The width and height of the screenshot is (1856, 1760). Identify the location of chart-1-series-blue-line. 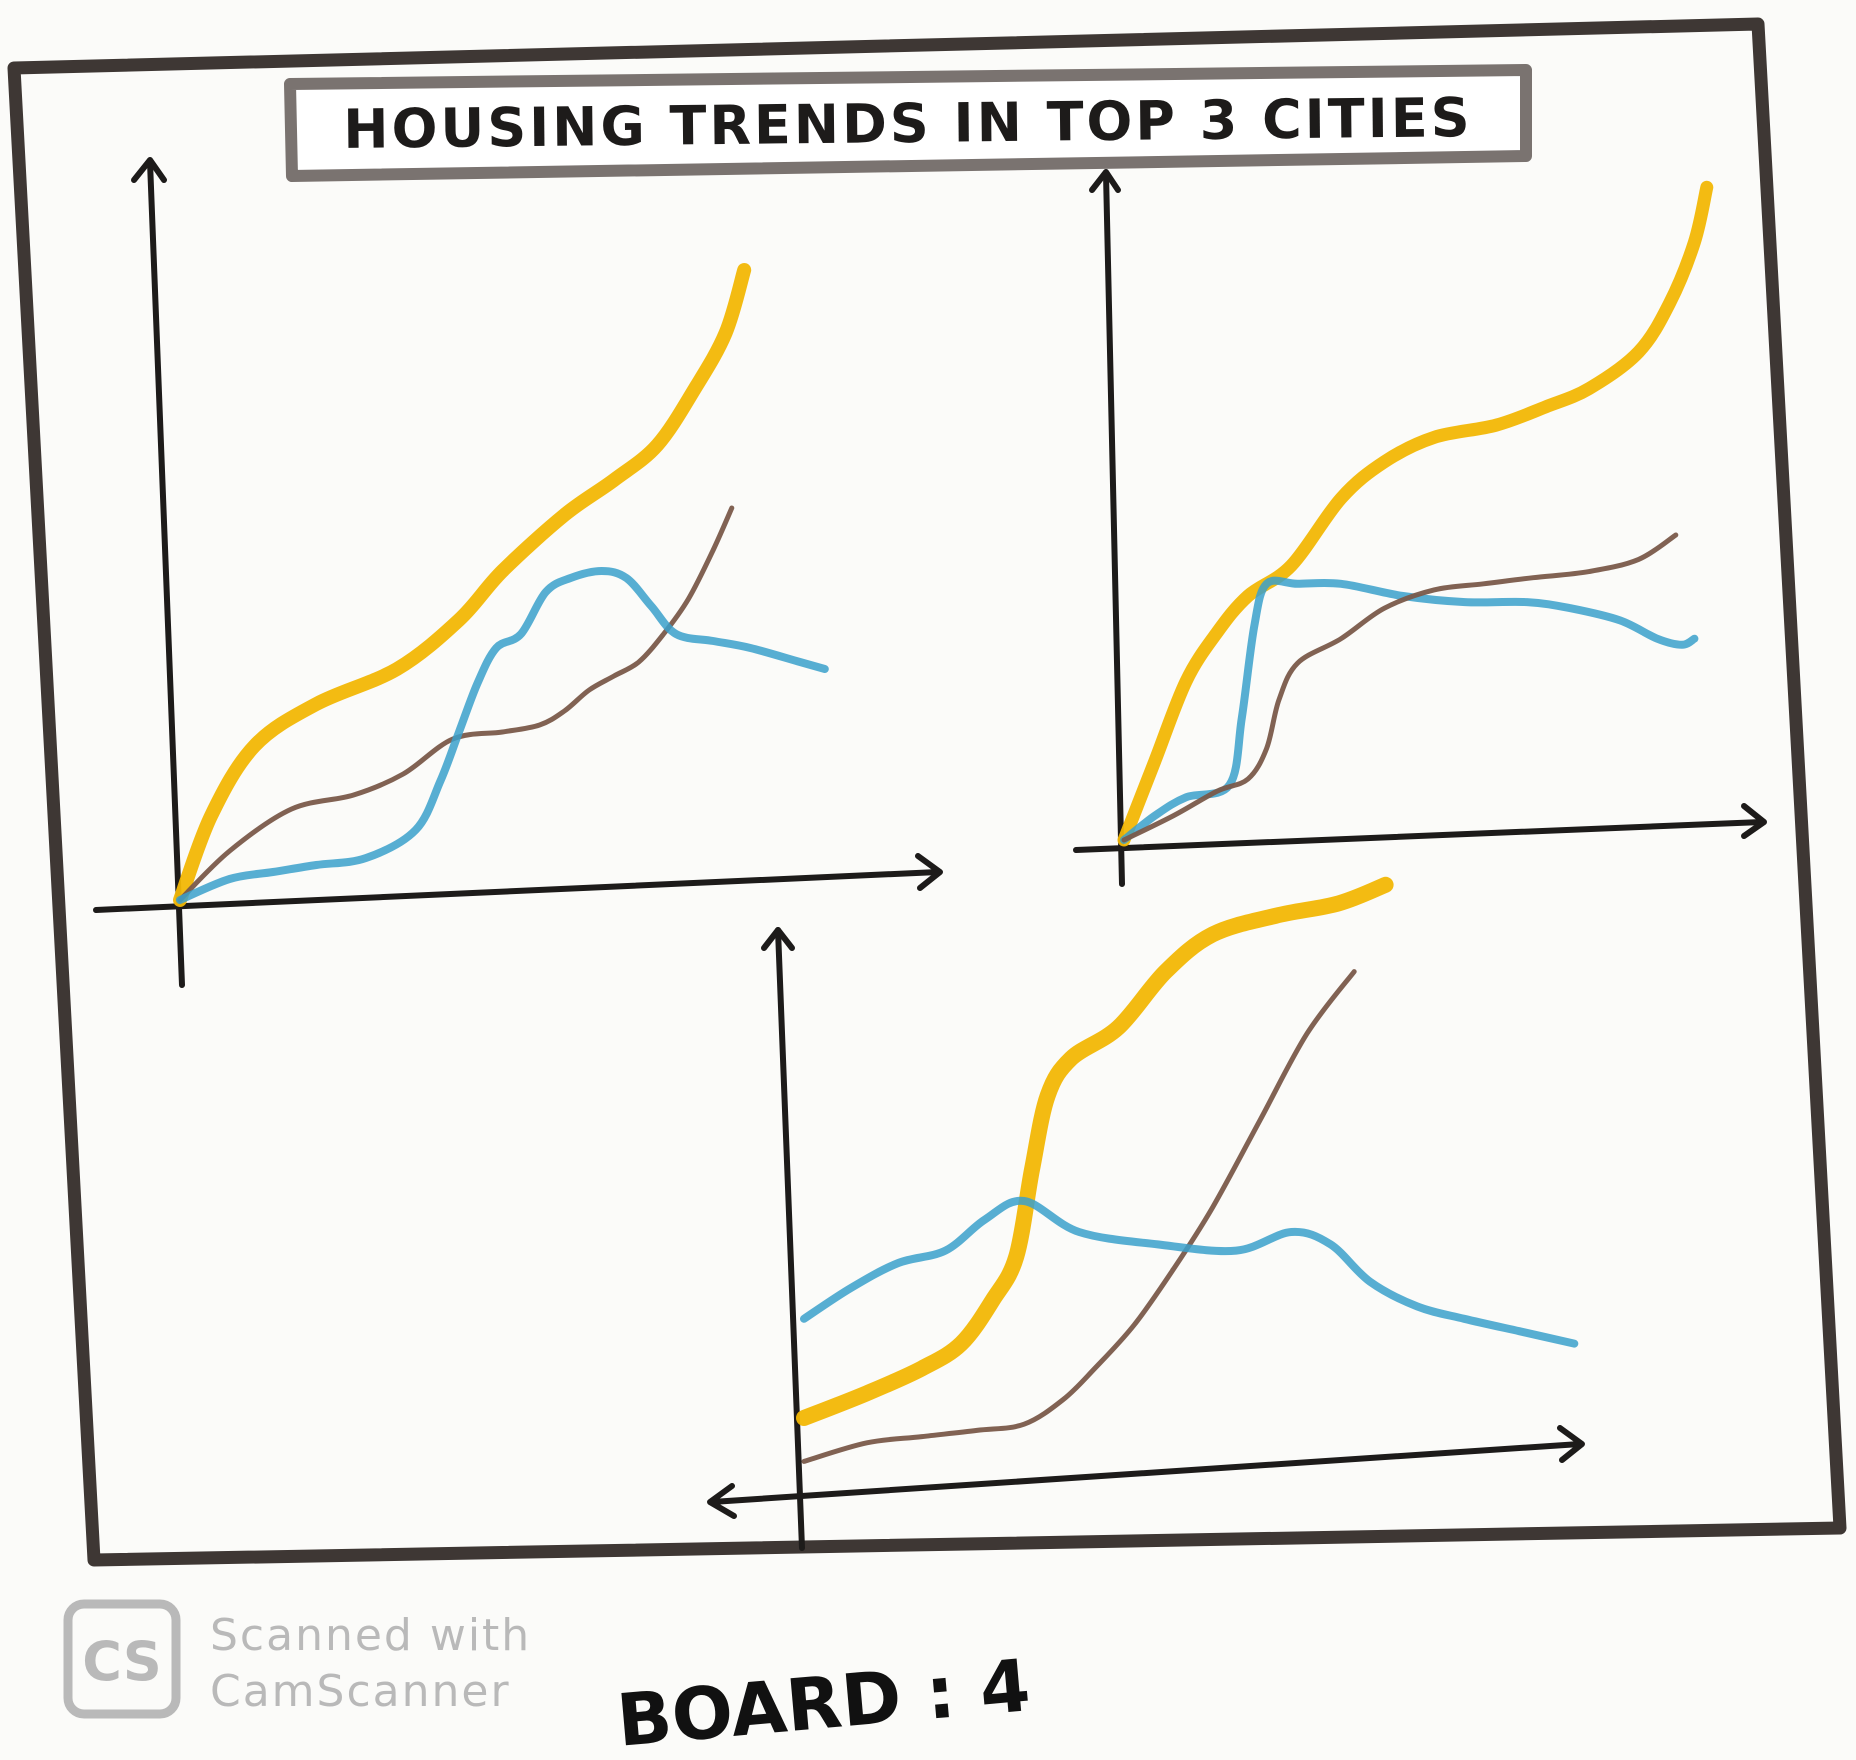
(502, 735).